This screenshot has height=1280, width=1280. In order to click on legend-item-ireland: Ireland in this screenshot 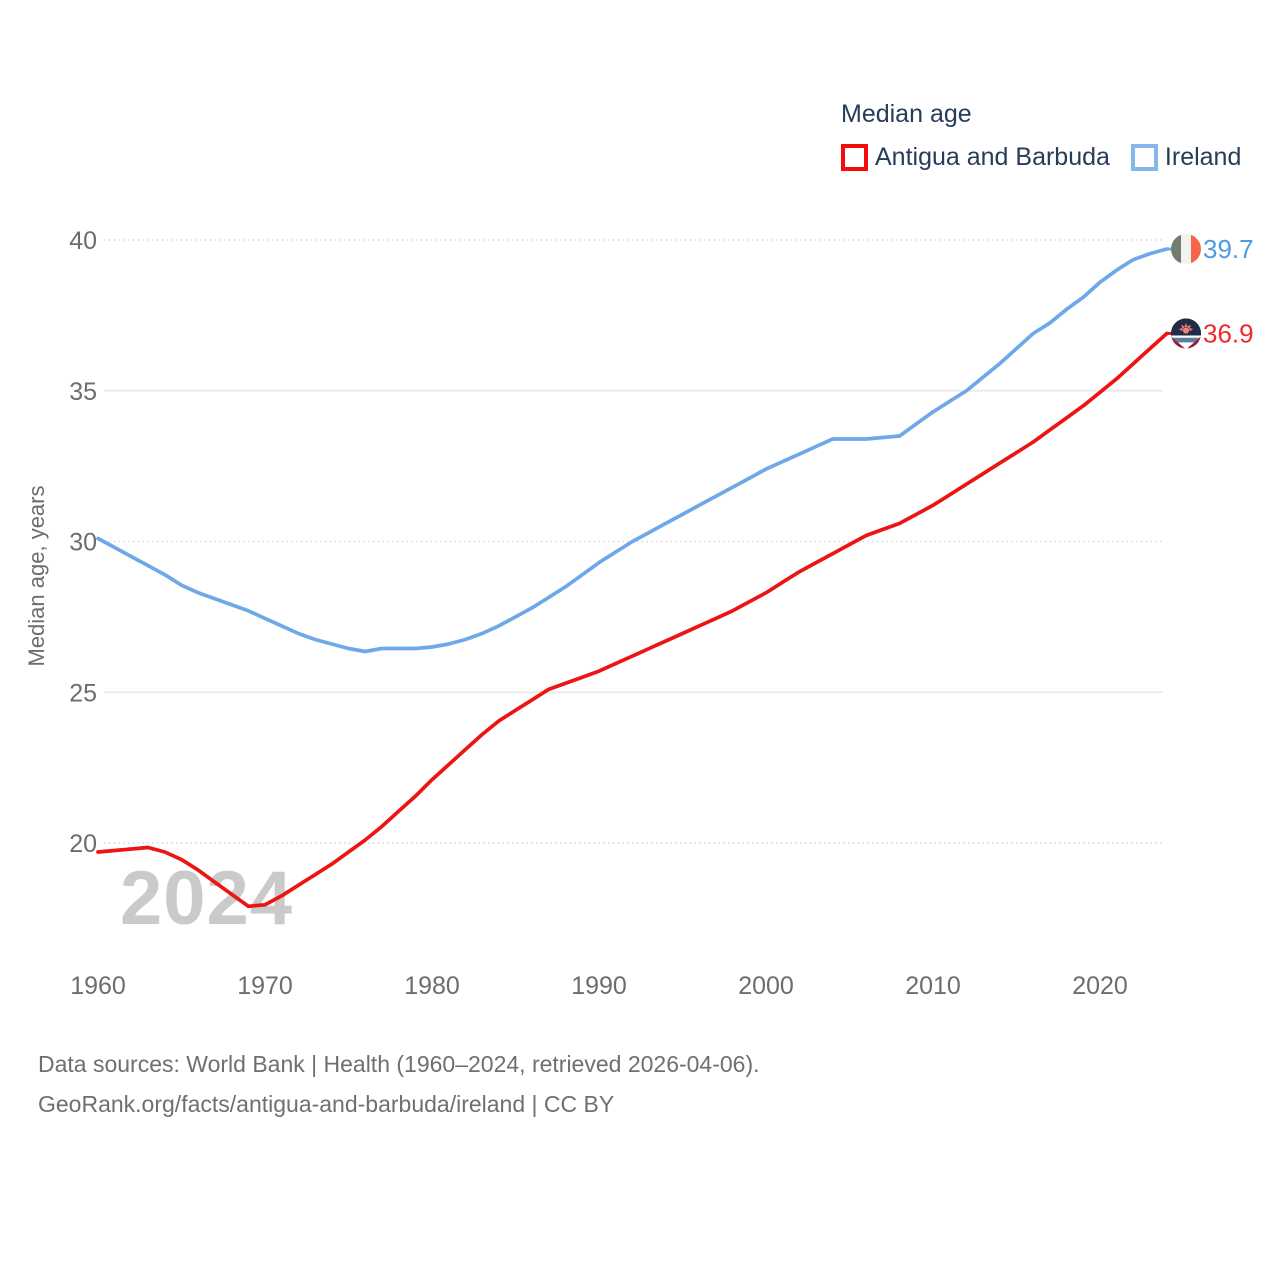, I will do `click(1186, 157)`.